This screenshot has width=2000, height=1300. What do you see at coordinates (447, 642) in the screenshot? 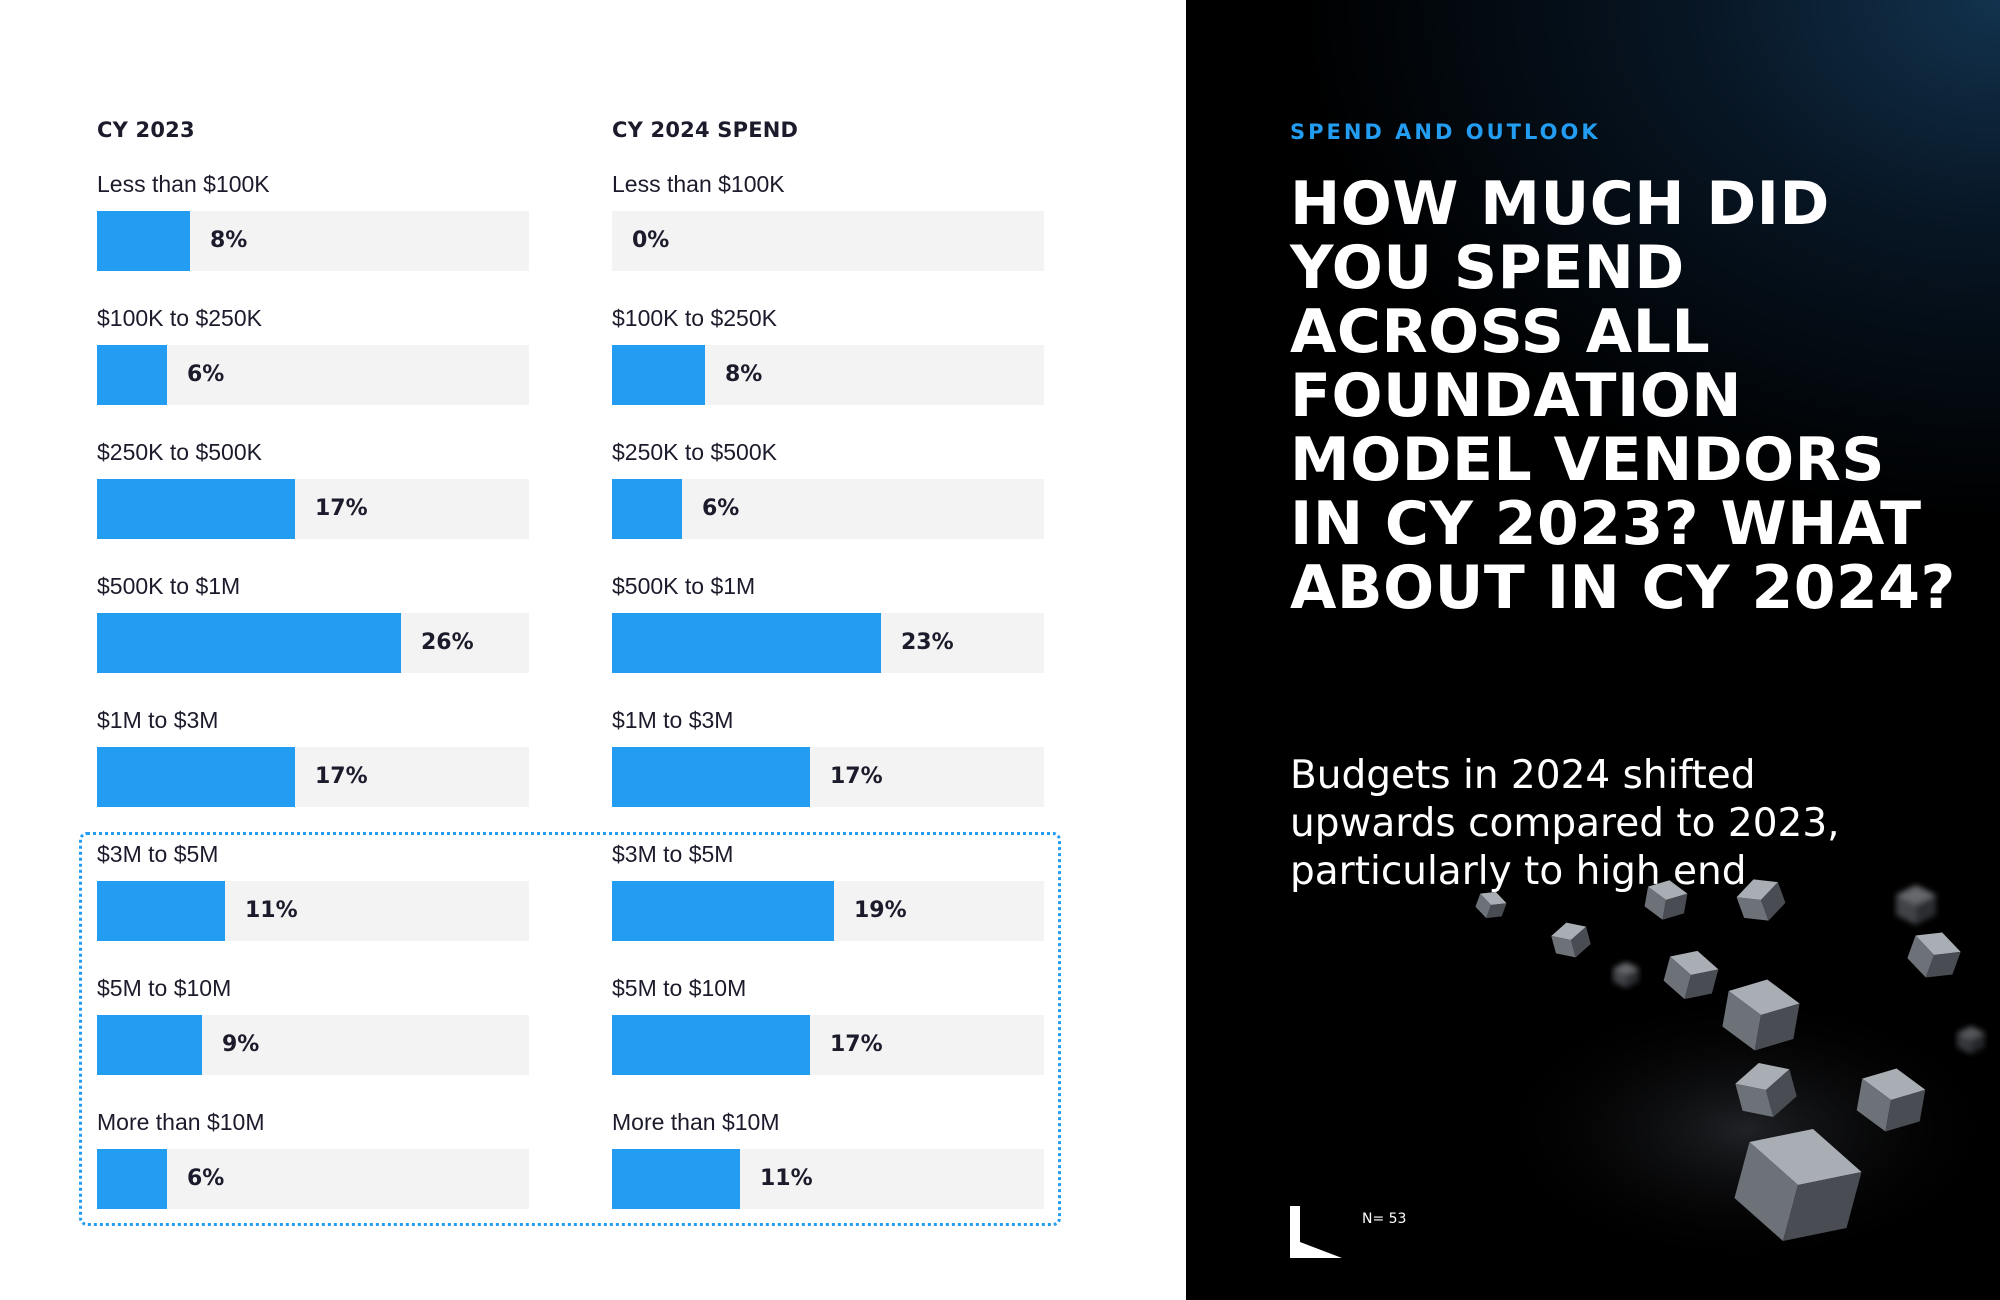
I see `data-label: 26%` at bounding box center [447, 642].